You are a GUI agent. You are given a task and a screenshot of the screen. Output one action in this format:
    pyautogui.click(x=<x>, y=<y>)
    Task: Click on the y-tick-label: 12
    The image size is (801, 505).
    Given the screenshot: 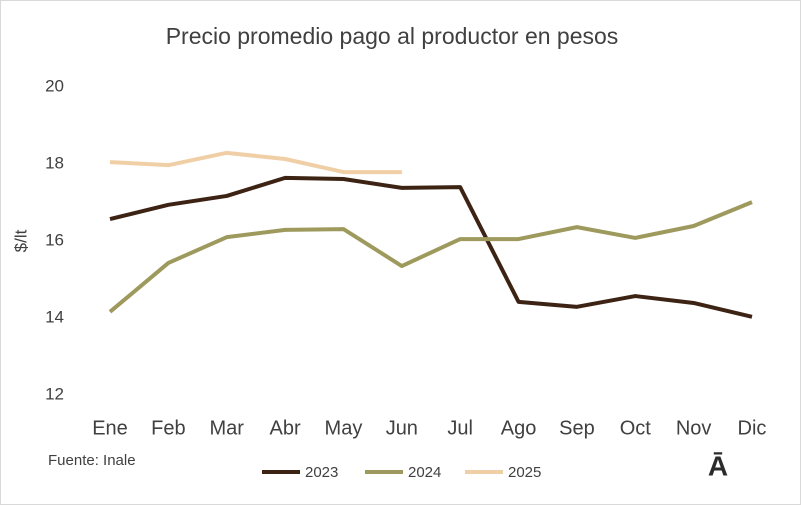 What is the action you would take?
    pyautogui.click(x=54, y=393)
    